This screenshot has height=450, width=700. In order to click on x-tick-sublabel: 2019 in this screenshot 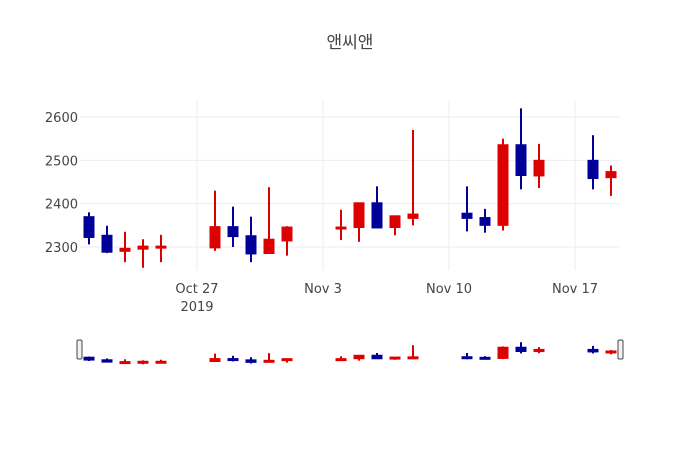, I will do `click(196, 307)`.